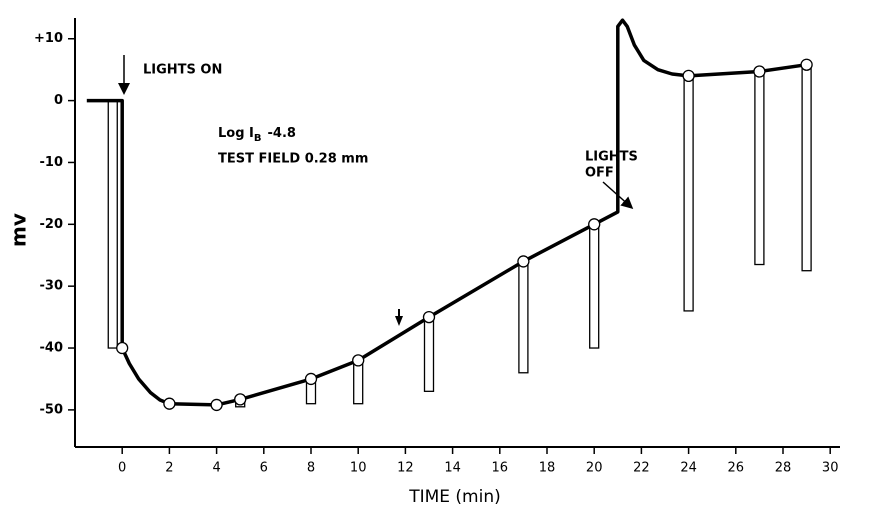 The width and height of the screenshot is (873, 518). I want to click on annotation-subscript: B, so click(258, 138).